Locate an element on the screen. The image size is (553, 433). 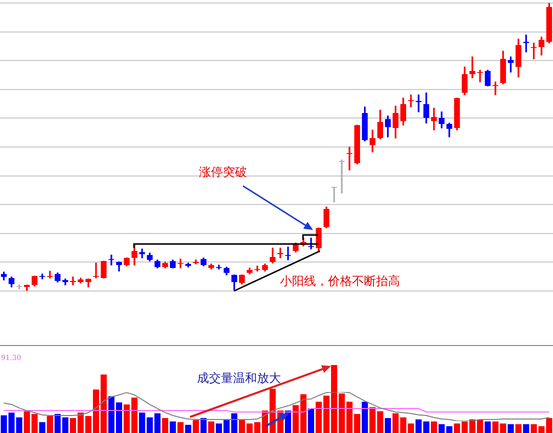
annotation: 涨停突破 is located at coordinates (223, 172).